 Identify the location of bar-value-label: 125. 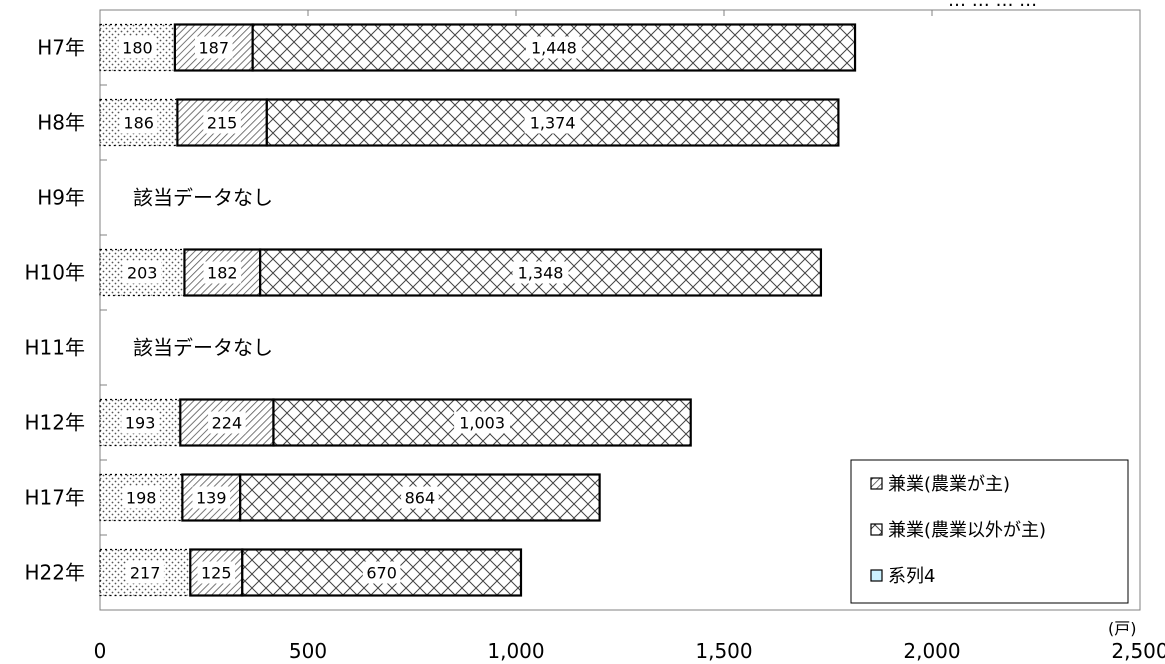
(216, 573).